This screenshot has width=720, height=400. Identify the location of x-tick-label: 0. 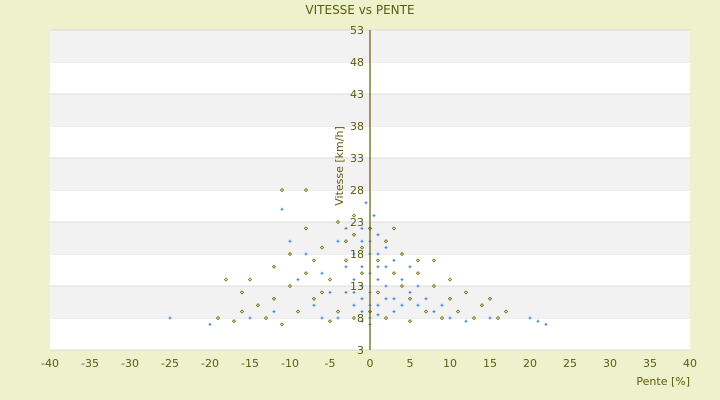
(370, 363).